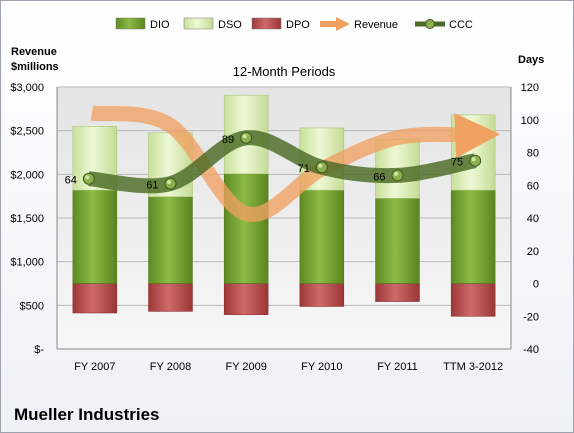  I want to click on legend-label: CCC, so click(461, 25).